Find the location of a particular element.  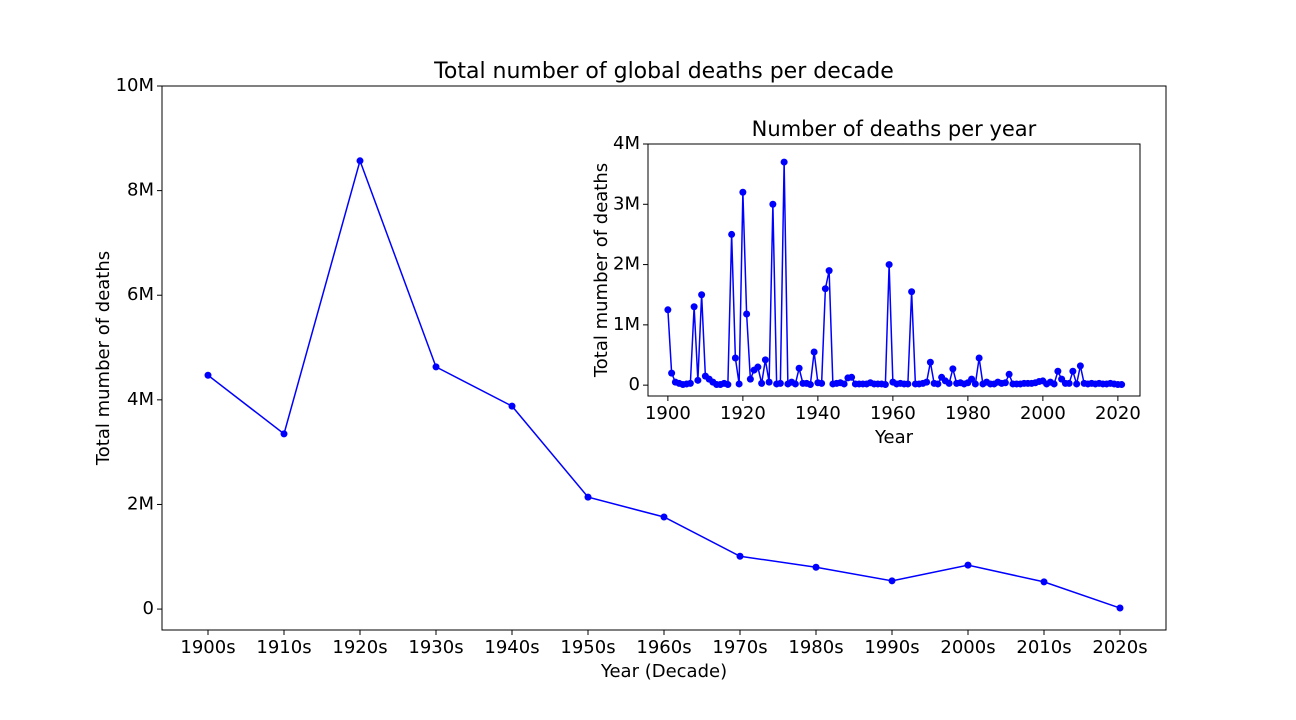

chart-title: Number of deaths per year is located at coordinates (894, 129).